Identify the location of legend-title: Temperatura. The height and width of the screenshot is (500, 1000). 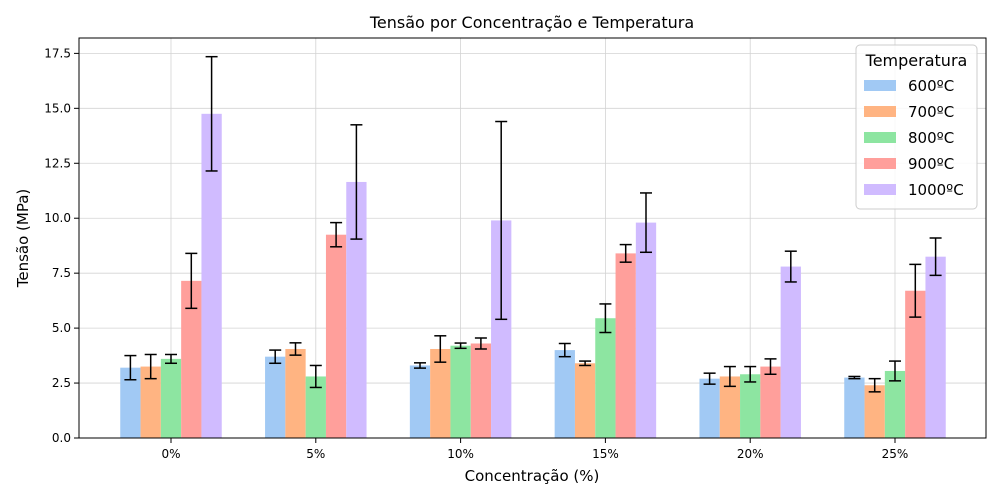
(916, 60).